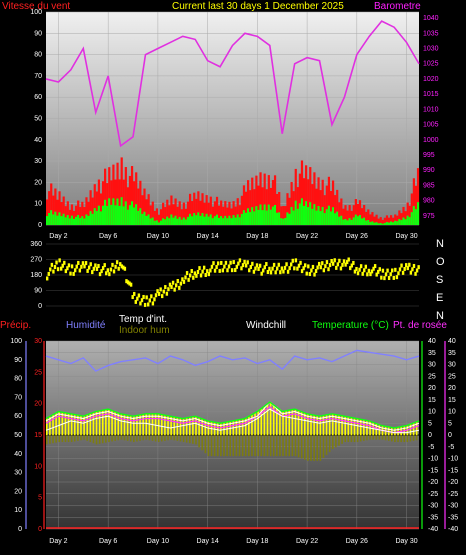 The image size is (466, 555). I want to click on y2-tick-label: 990, so click(429, 170).